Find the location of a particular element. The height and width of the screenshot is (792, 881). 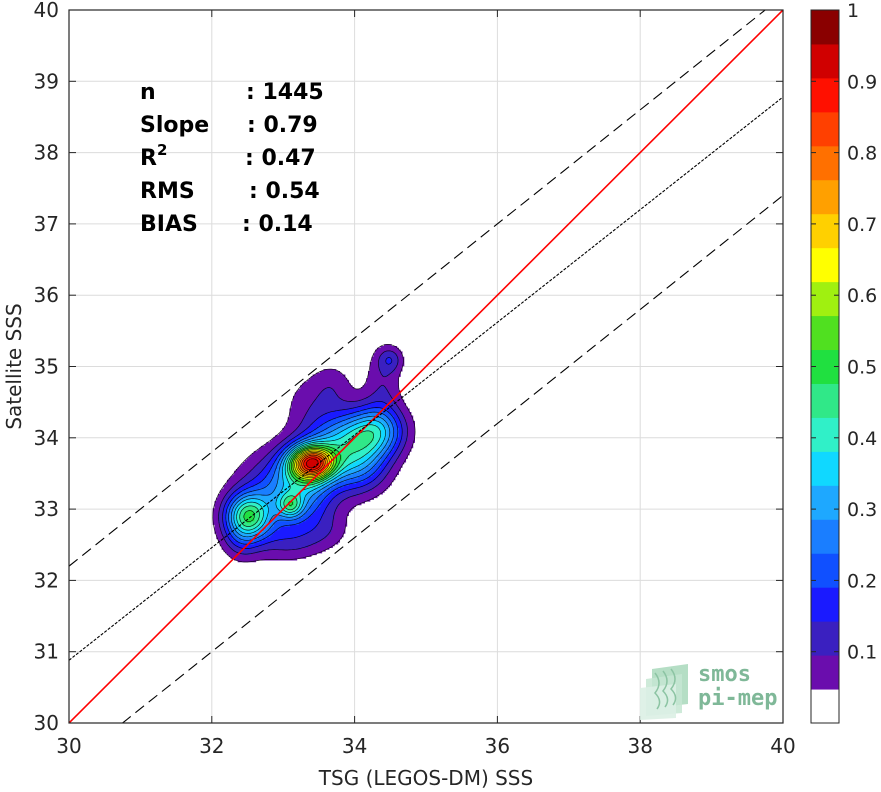

stat-label: n is located at coordinates (148, 92).